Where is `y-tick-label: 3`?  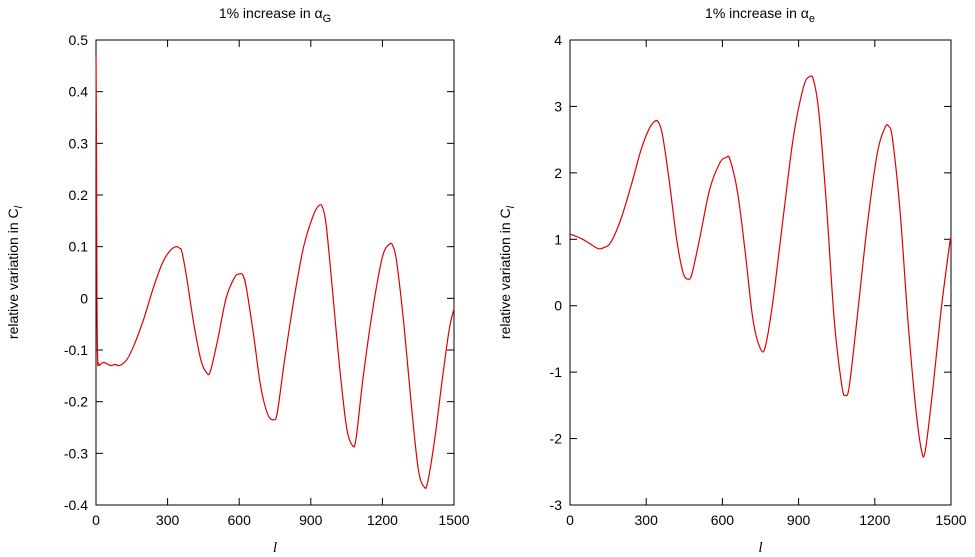
y-tick-label: 3 is located at coordinates (558, 106).